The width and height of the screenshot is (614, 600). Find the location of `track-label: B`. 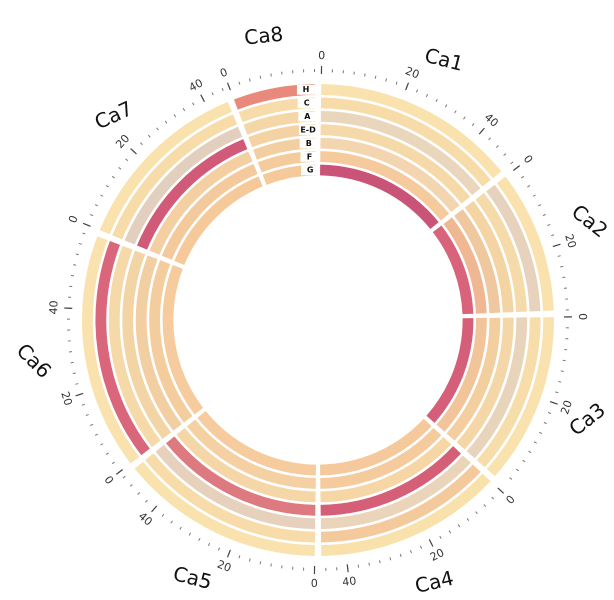

track-label: B is located at coordinates (309, 143).